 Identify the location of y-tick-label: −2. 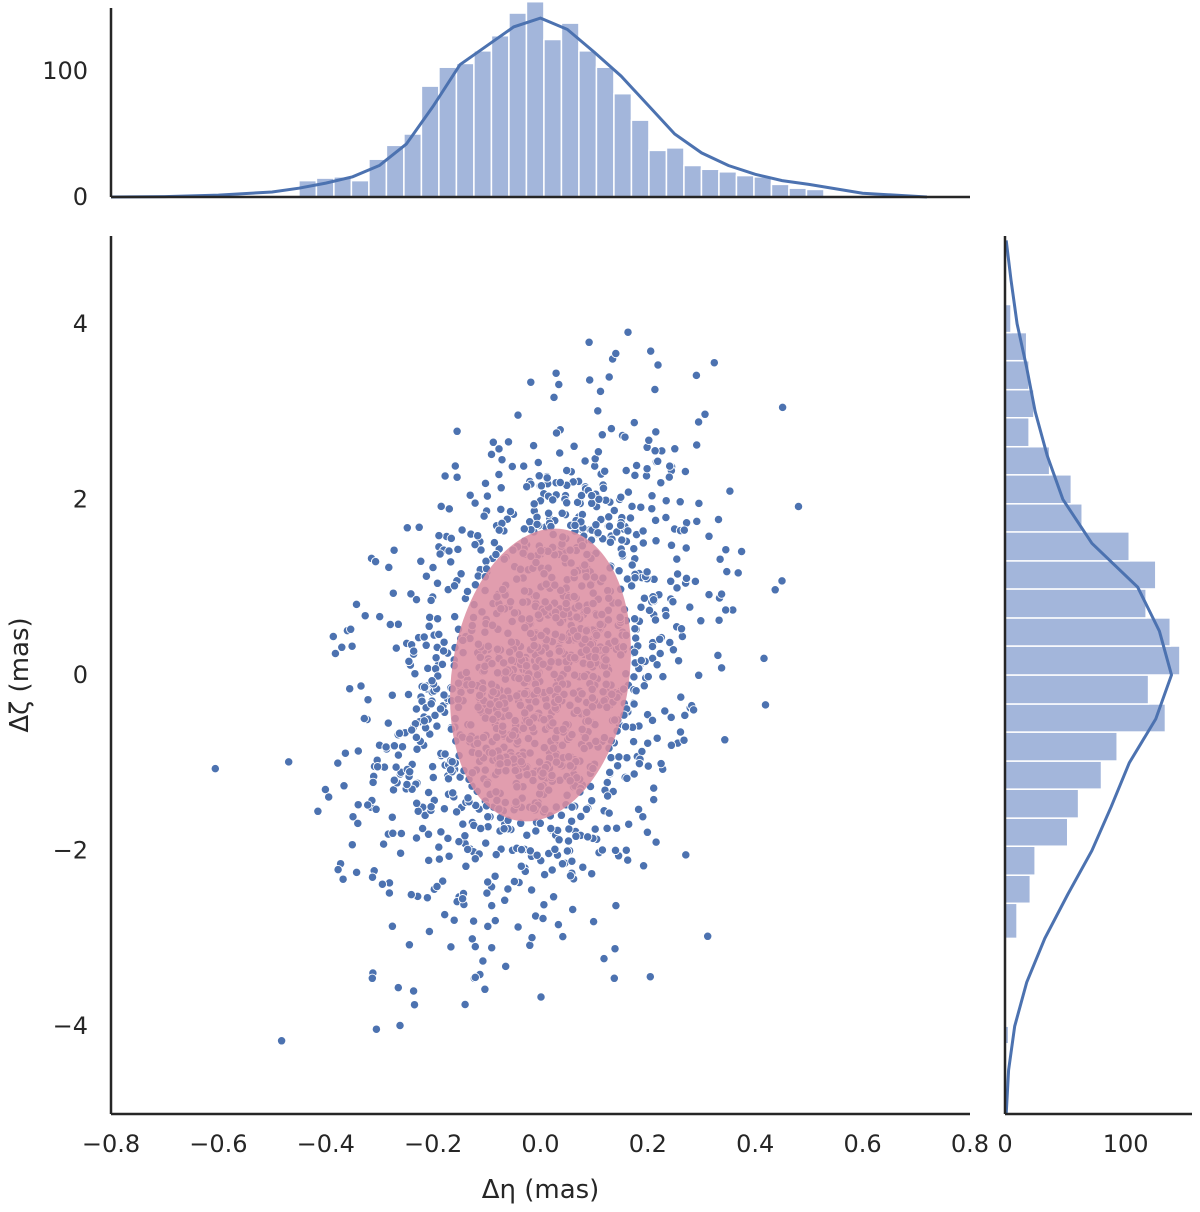
(70, 851).